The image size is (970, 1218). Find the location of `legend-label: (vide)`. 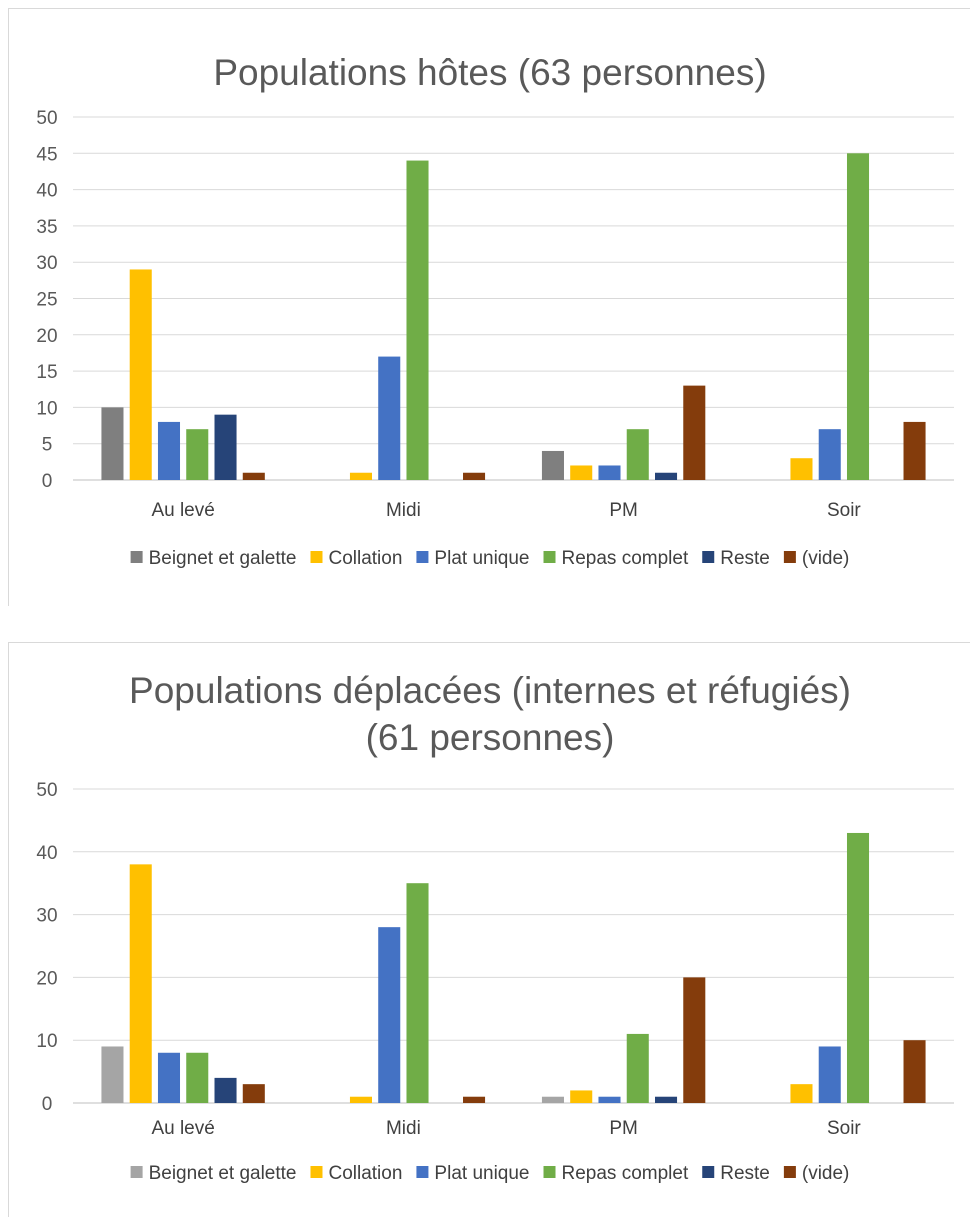

legend-label: (vide) is located at coordinates (826, 558).